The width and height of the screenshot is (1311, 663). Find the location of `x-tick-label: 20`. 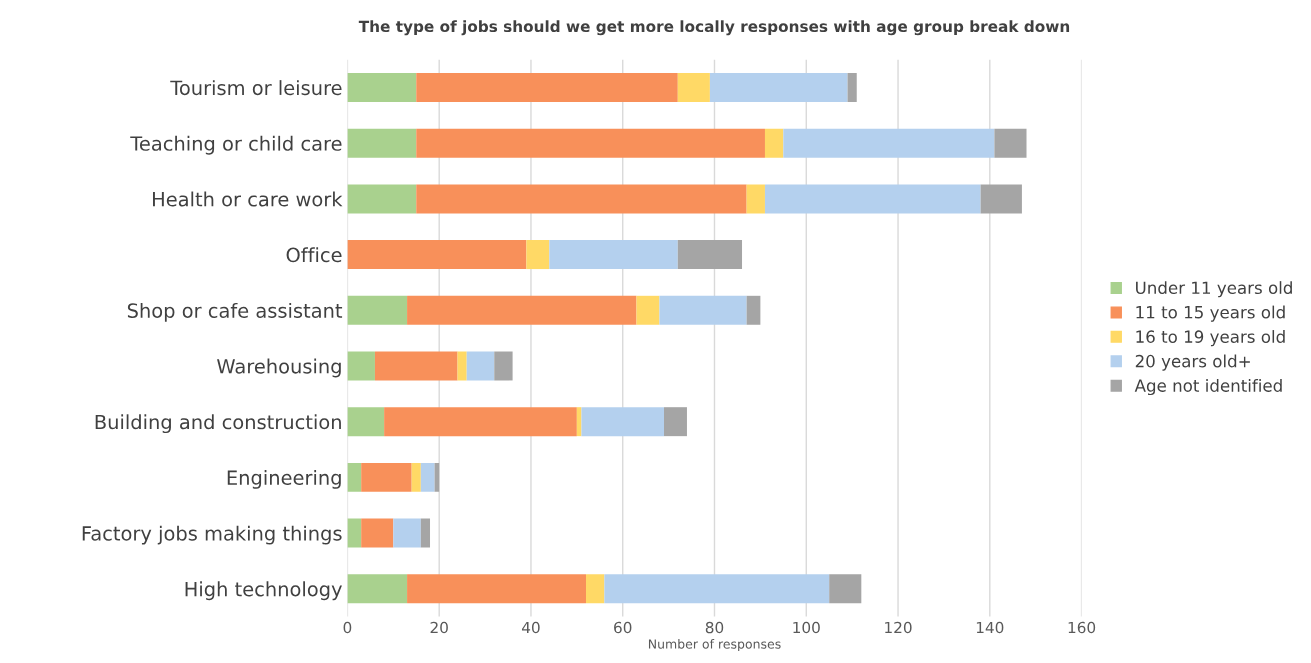

x-tick-label: 20 is located at coordinates (439, 627).